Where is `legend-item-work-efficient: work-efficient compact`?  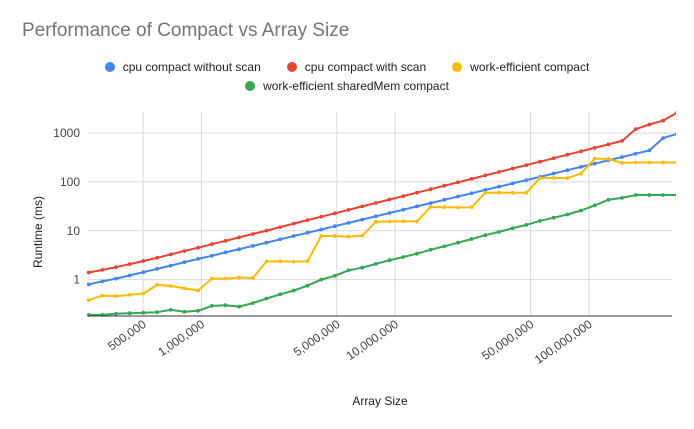
legend-item-work-efficient: work-efficient compact is located at coordinates (520, 67).